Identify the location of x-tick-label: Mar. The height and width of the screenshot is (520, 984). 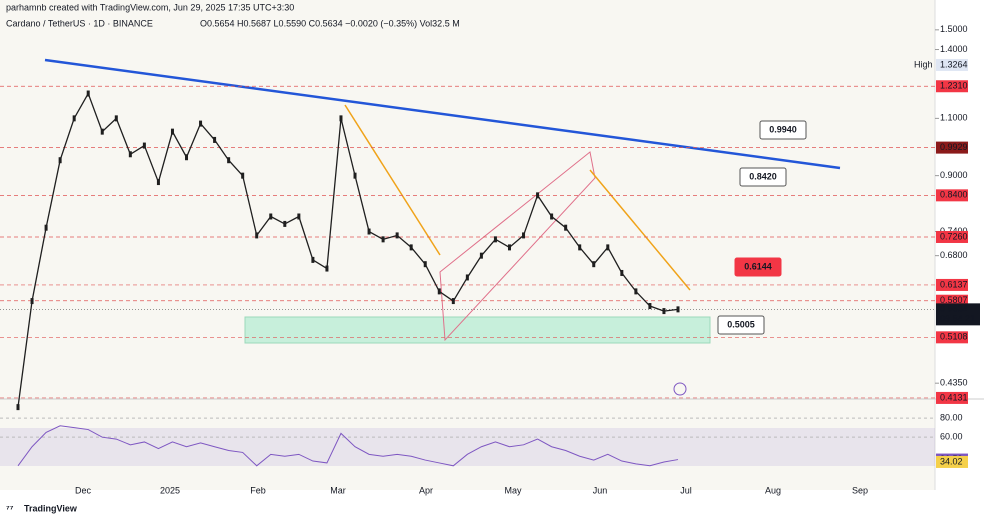
(338, 490).